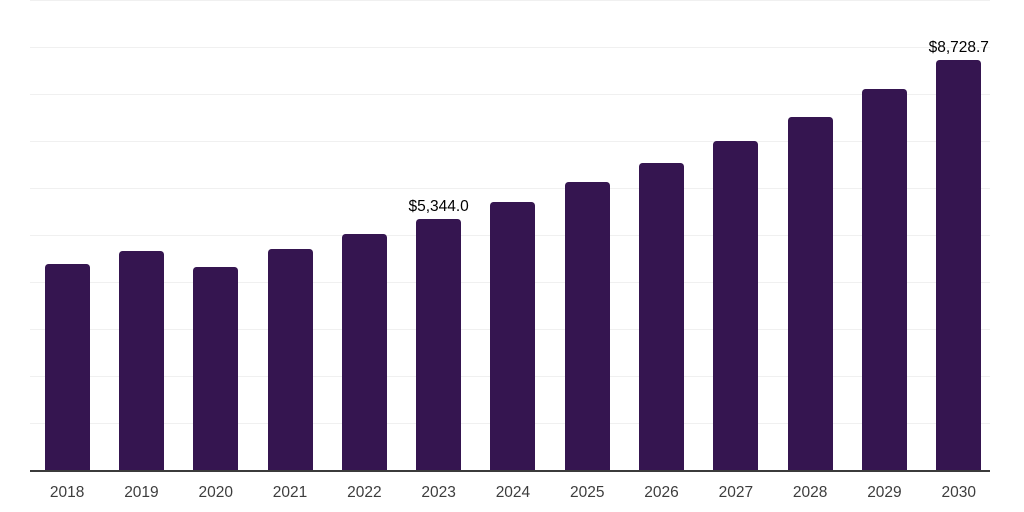 The width and height of the screenshot is (1024, 512). I want to click on x-tick-2027: 2027, so click(736, 492).